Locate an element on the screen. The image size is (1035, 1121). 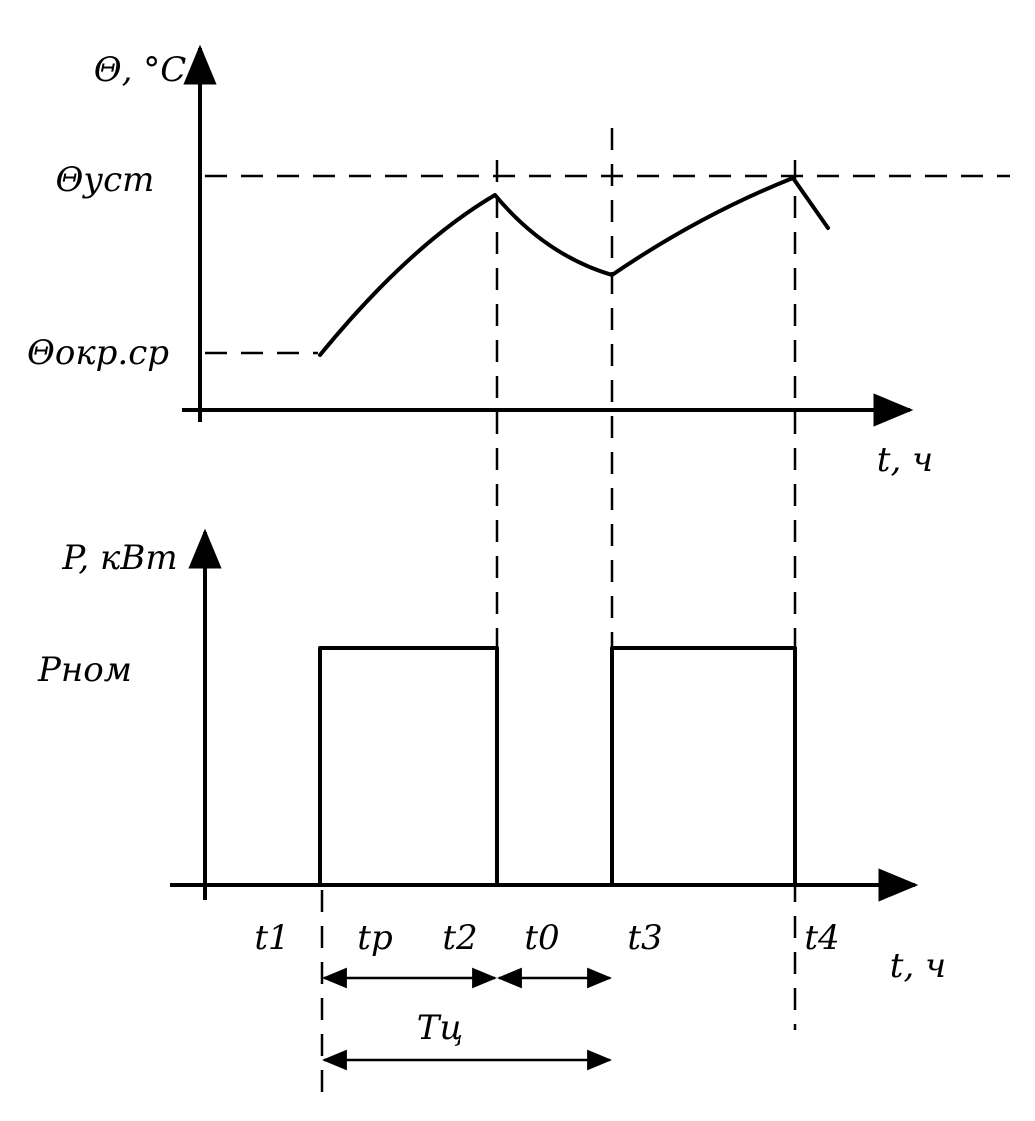
level-label: Θуст is located at coordinates (105, 180).